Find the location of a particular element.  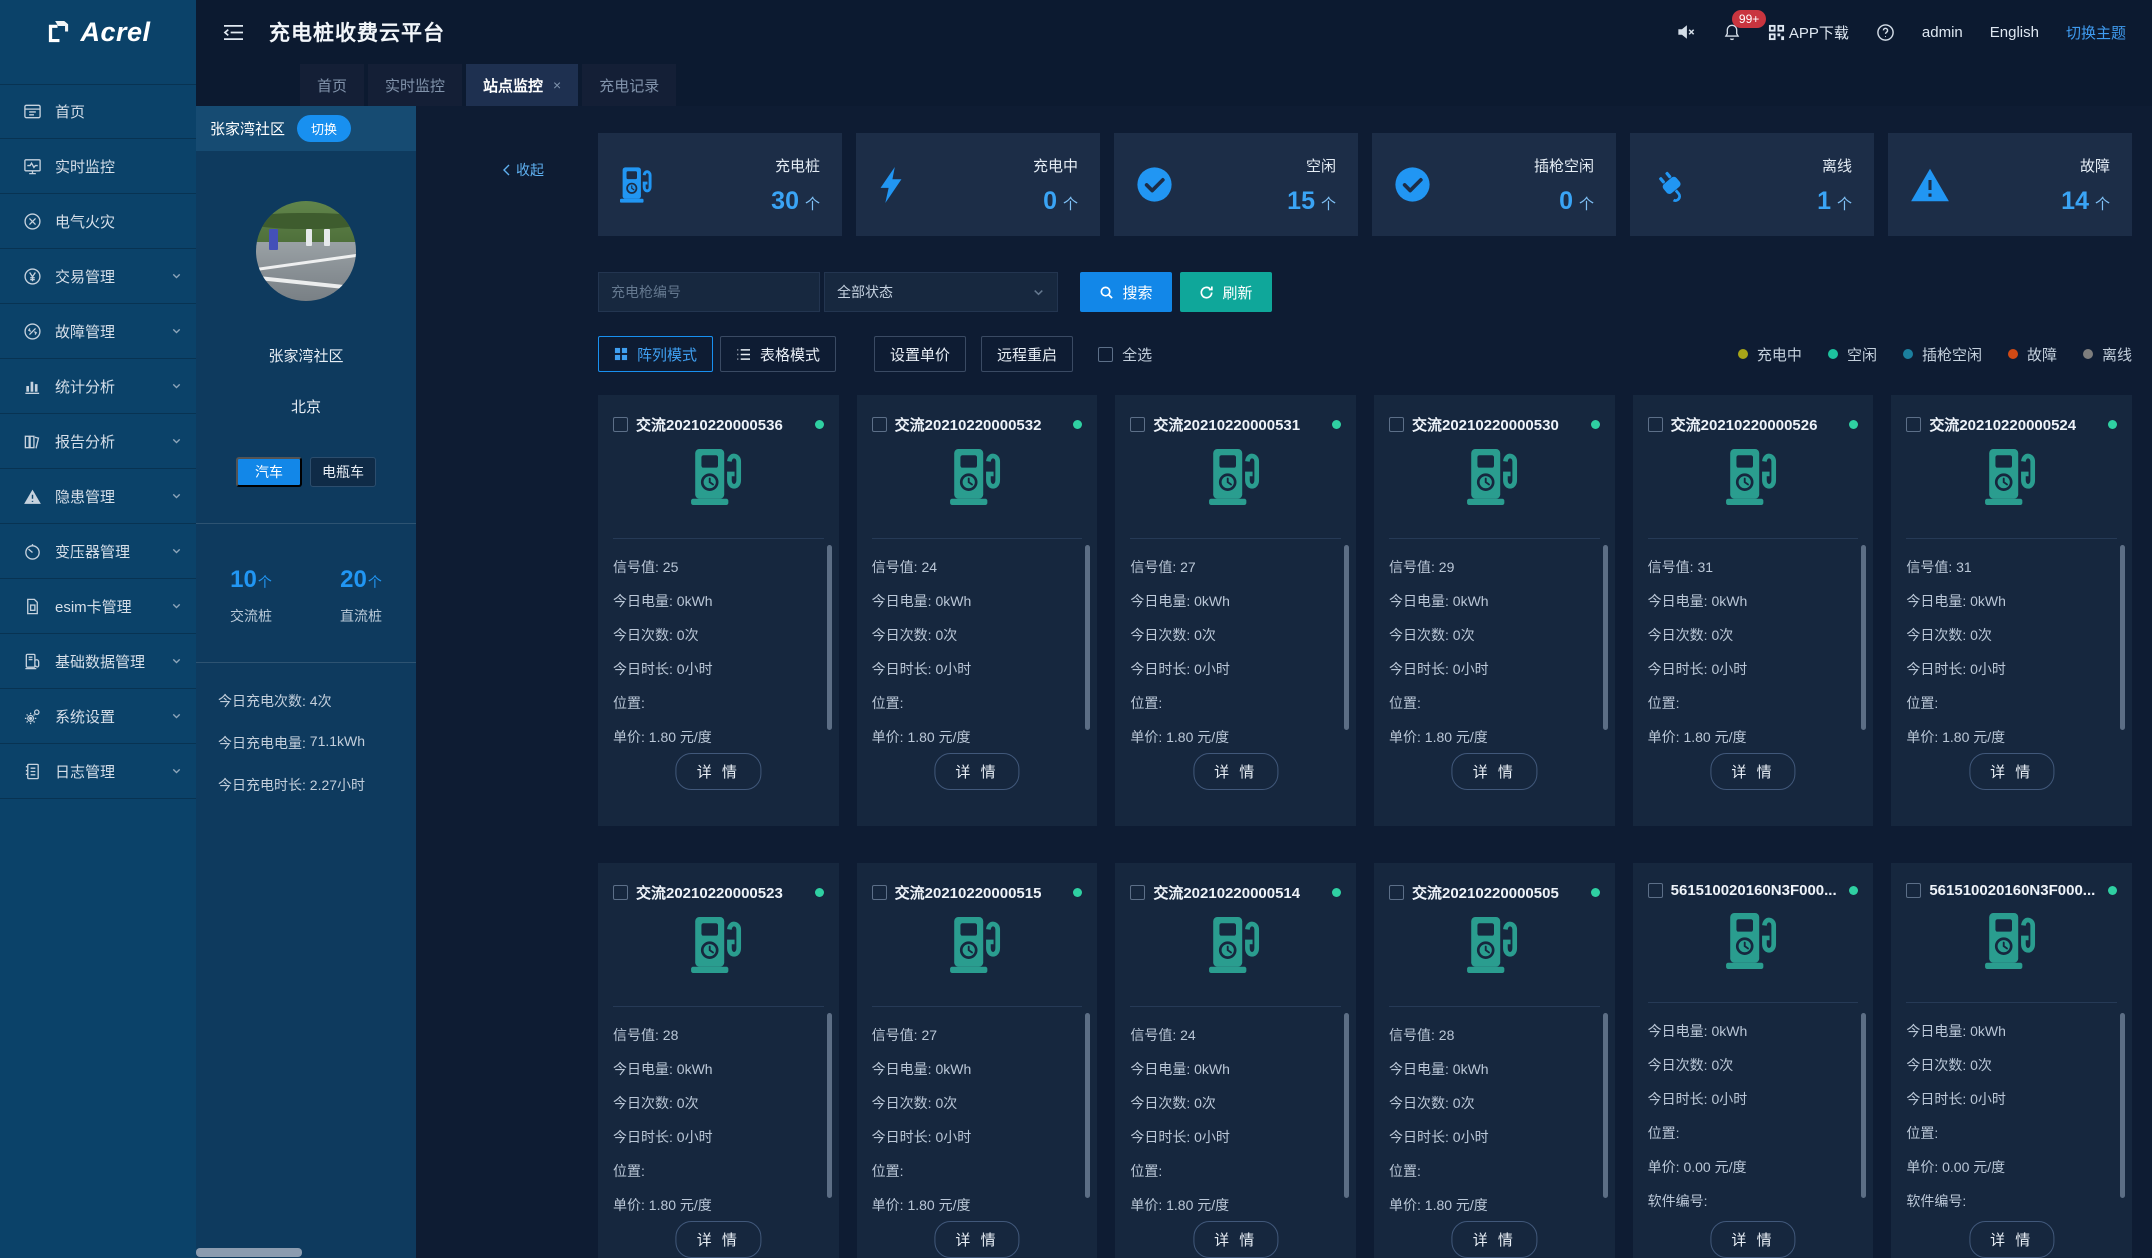

menu-fold-icon is located at coordinates (233, 32).